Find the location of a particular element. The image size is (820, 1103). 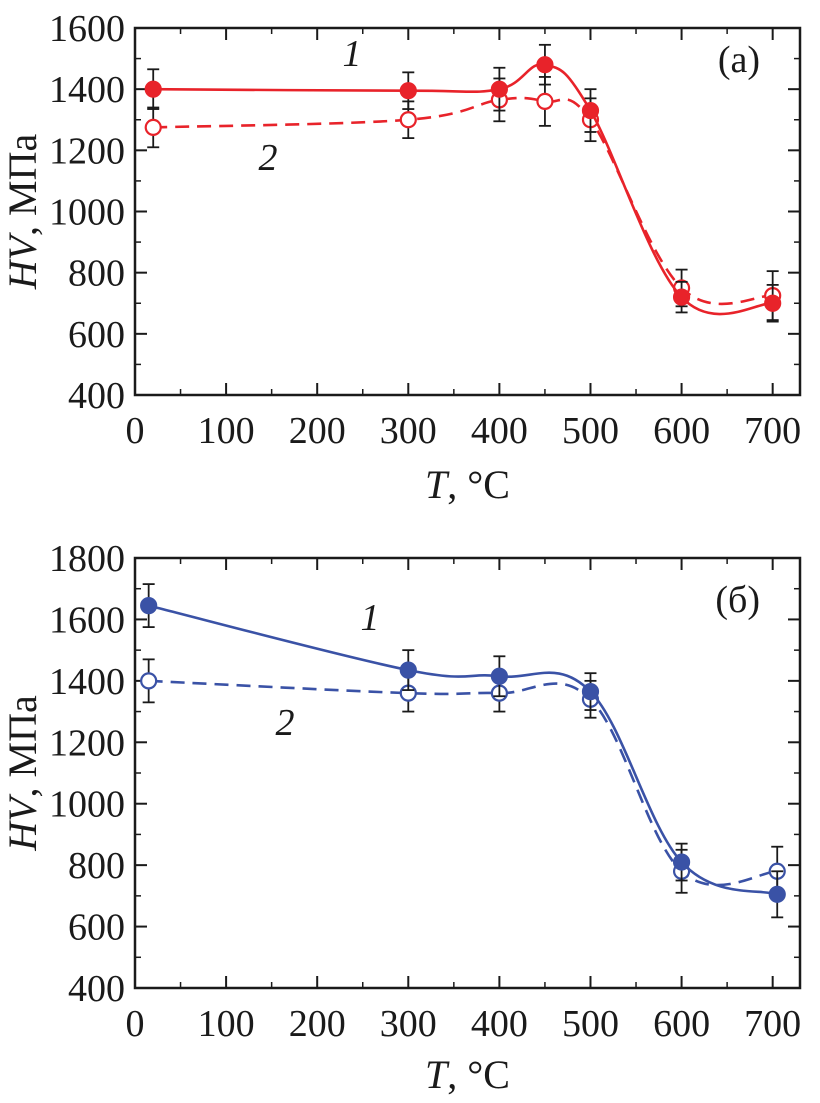

y-tick-label: 1800 is located at coordinates (87, 559).